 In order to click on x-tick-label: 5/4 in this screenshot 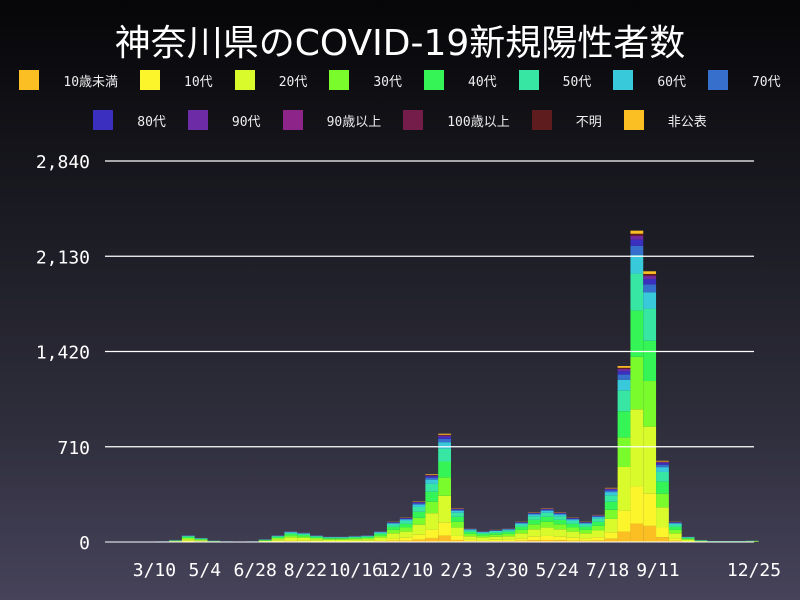, I will do `click(205, 570)`.